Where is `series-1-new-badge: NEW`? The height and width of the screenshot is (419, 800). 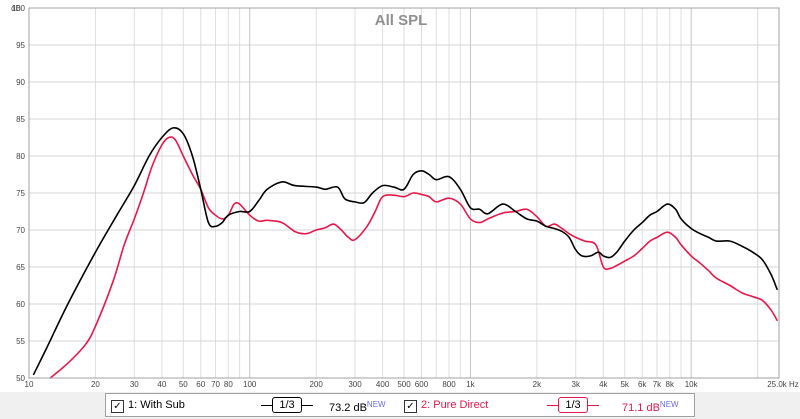 series-1-new-badge: NEW is located at coordinates (376, 404).